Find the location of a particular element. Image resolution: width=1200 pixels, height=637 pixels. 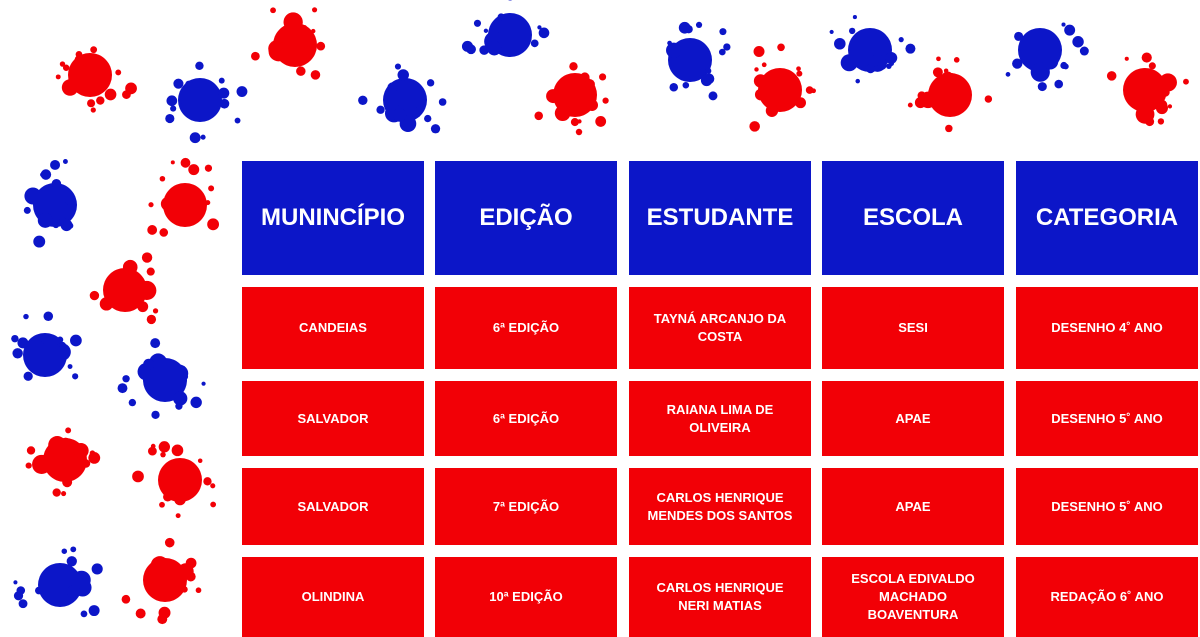

table-cell: REDAÇÃO 6˚ ANO is located at coordinates (1107, 597).